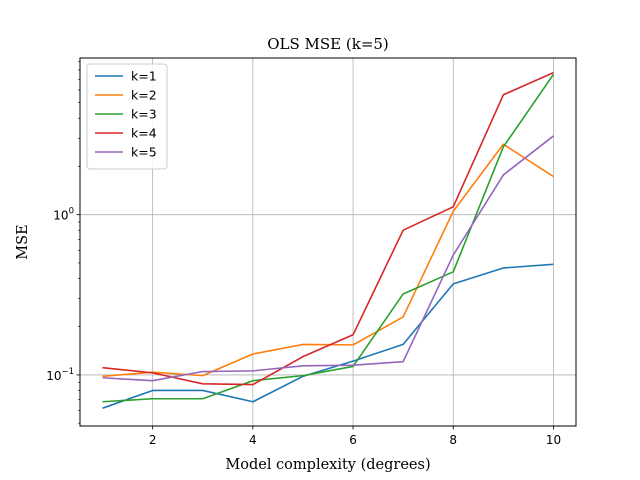  Describe the element at coordinates (71, 212) in the screenshot. I see `y-tick-exponent: 0` at that location.